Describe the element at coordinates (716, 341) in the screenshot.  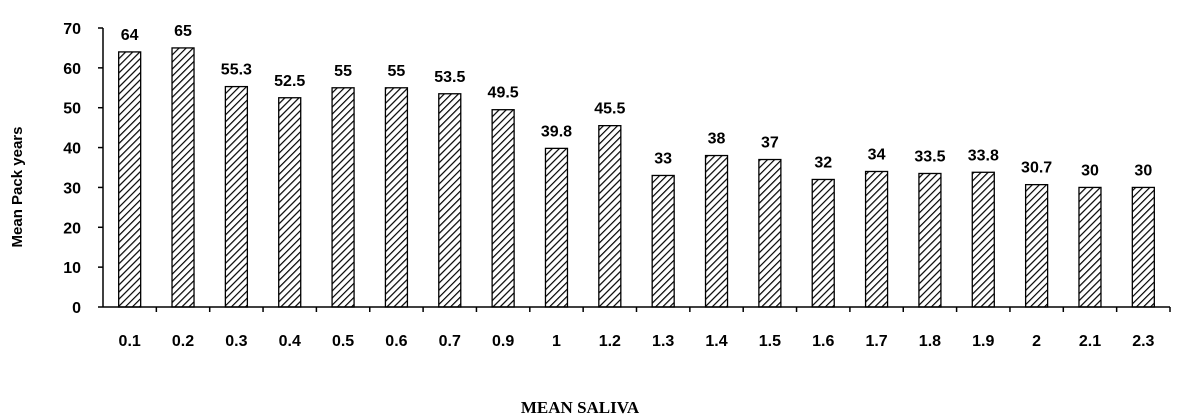
I see `x-tick-label: 1.4` at that location.